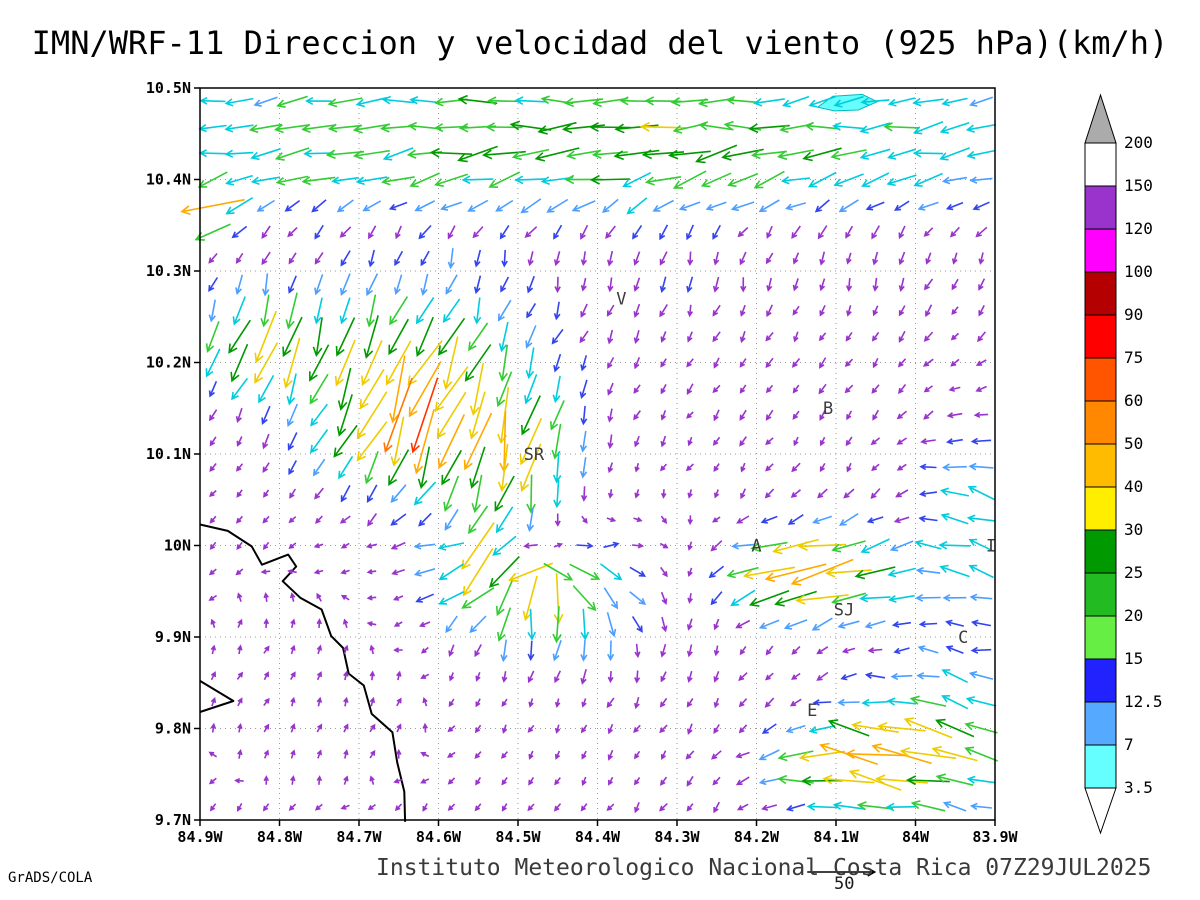 This screenshot has width=1200, height=900. What do you see at coordinates (1138, 185) in the screenshot?
I see `colorbar-label: 150` at bounding box center [1138, 185].